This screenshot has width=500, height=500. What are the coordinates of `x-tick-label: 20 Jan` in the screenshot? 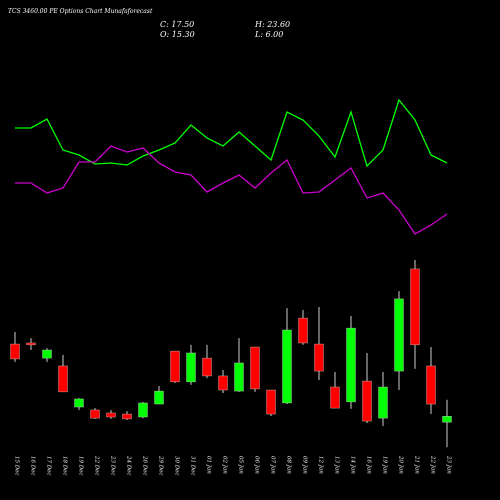 It's located at (401, 464).